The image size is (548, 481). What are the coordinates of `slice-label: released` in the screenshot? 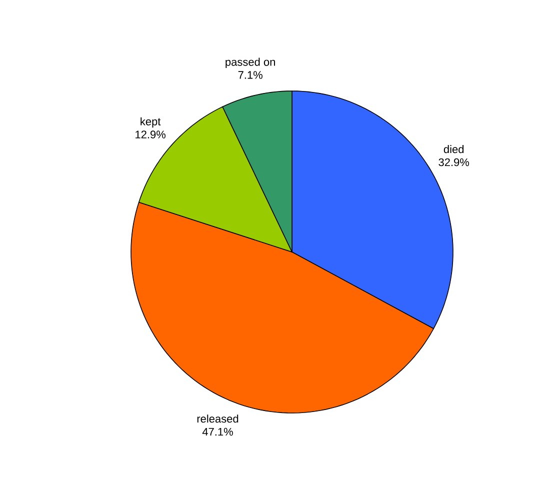 It's located at (217, 418).